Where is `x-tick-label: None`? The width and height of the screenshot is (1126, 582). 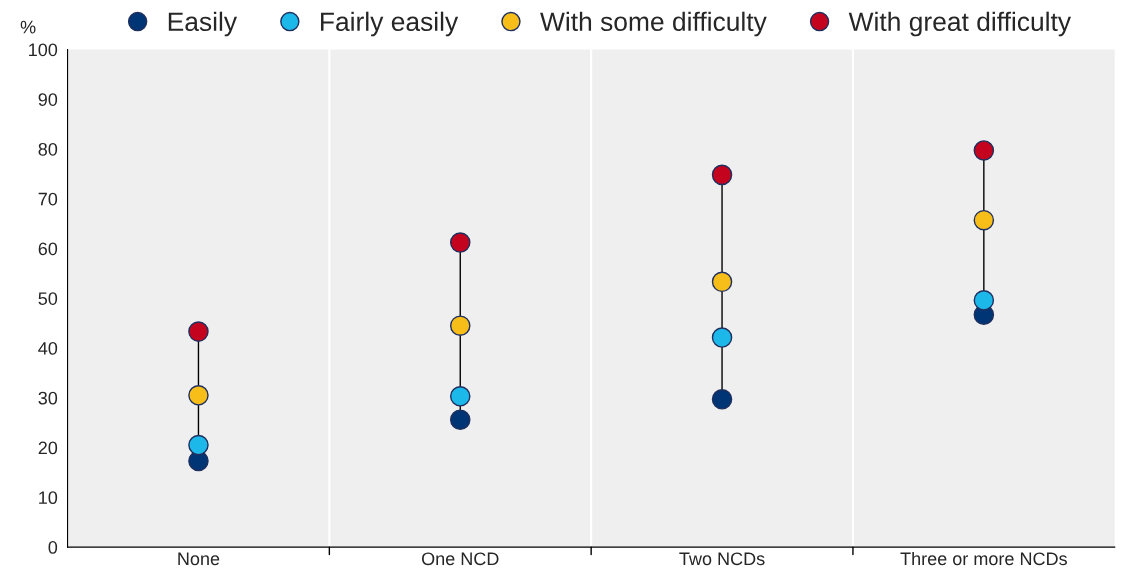
x-tick-label: None is located at coordinates (199, 559).